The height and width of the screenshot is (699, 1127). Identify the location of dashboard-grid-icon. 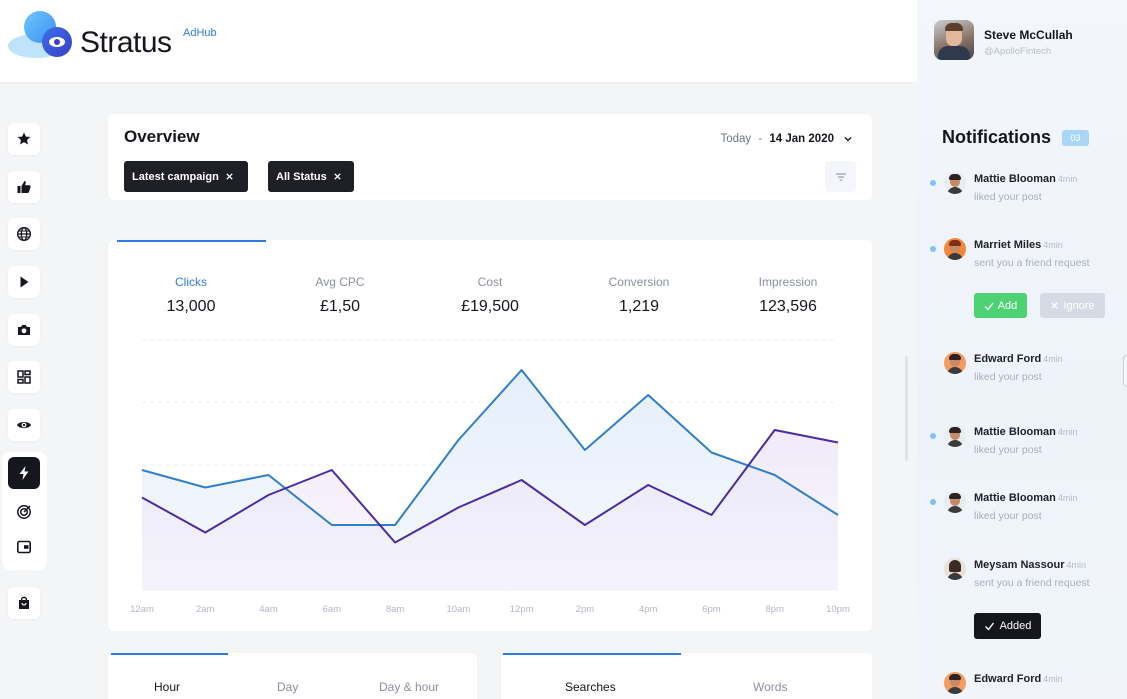
(24, 377).